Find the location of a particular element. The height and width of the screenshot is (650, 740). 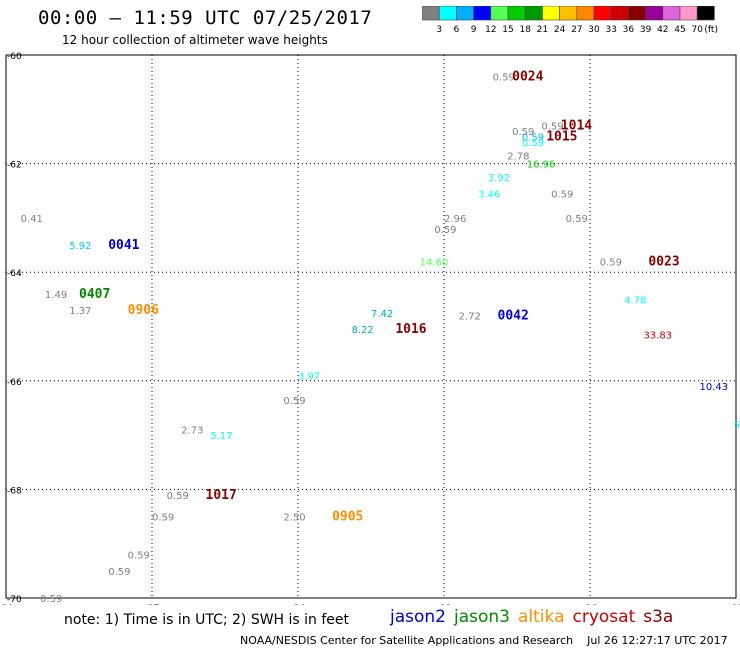

wave-height-value: 5.17 is located at coordinates (221, 436).